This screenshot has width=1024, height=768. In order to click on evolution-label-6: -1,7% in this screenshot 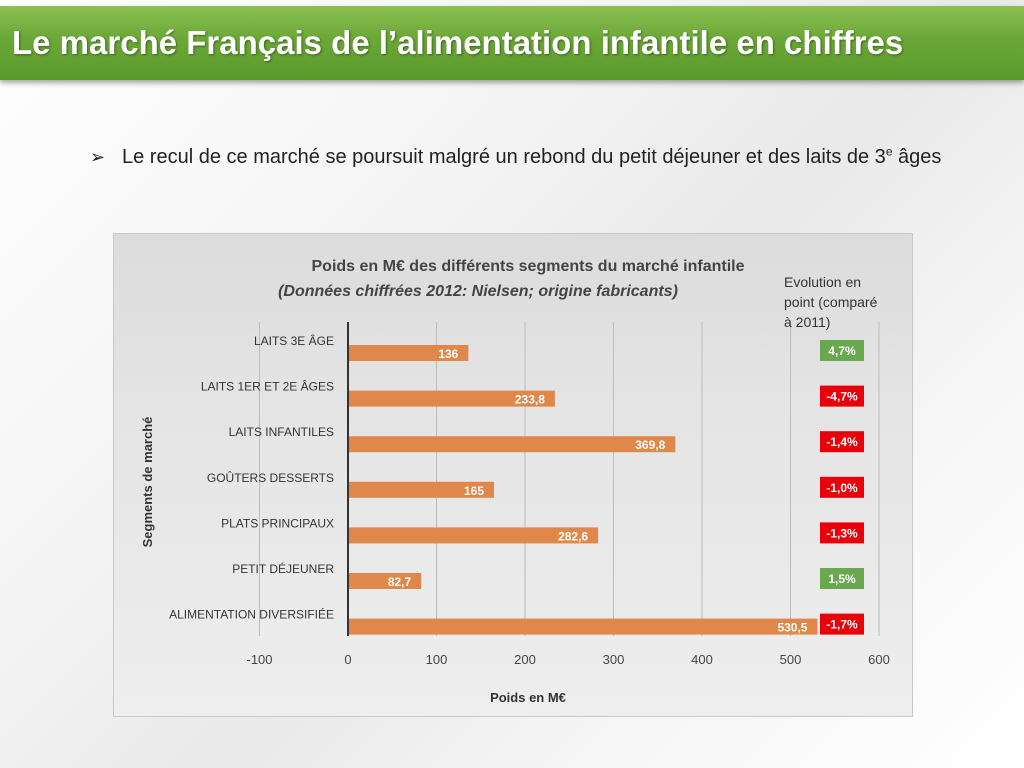, I will do `click(842, 625)`.